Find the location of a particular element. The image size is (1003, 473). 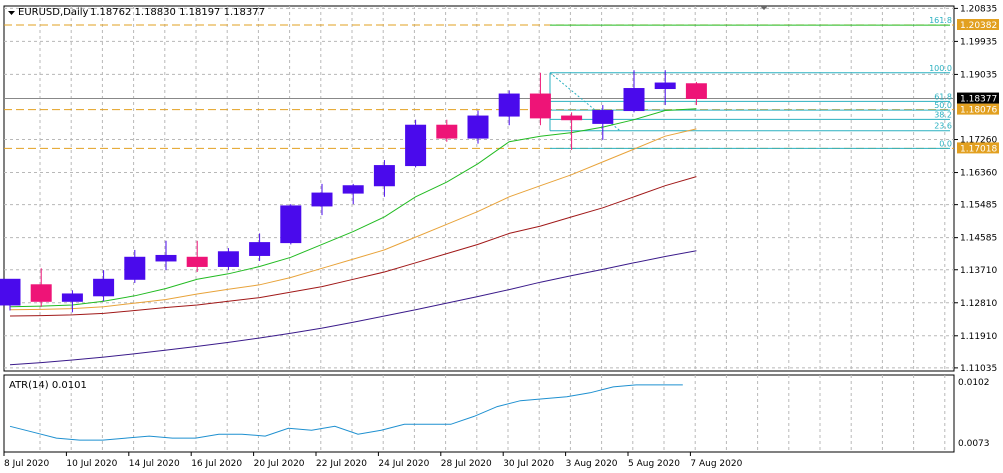

time-axis-label: 28 Jul 2020 is located at coordinates (466, 464).